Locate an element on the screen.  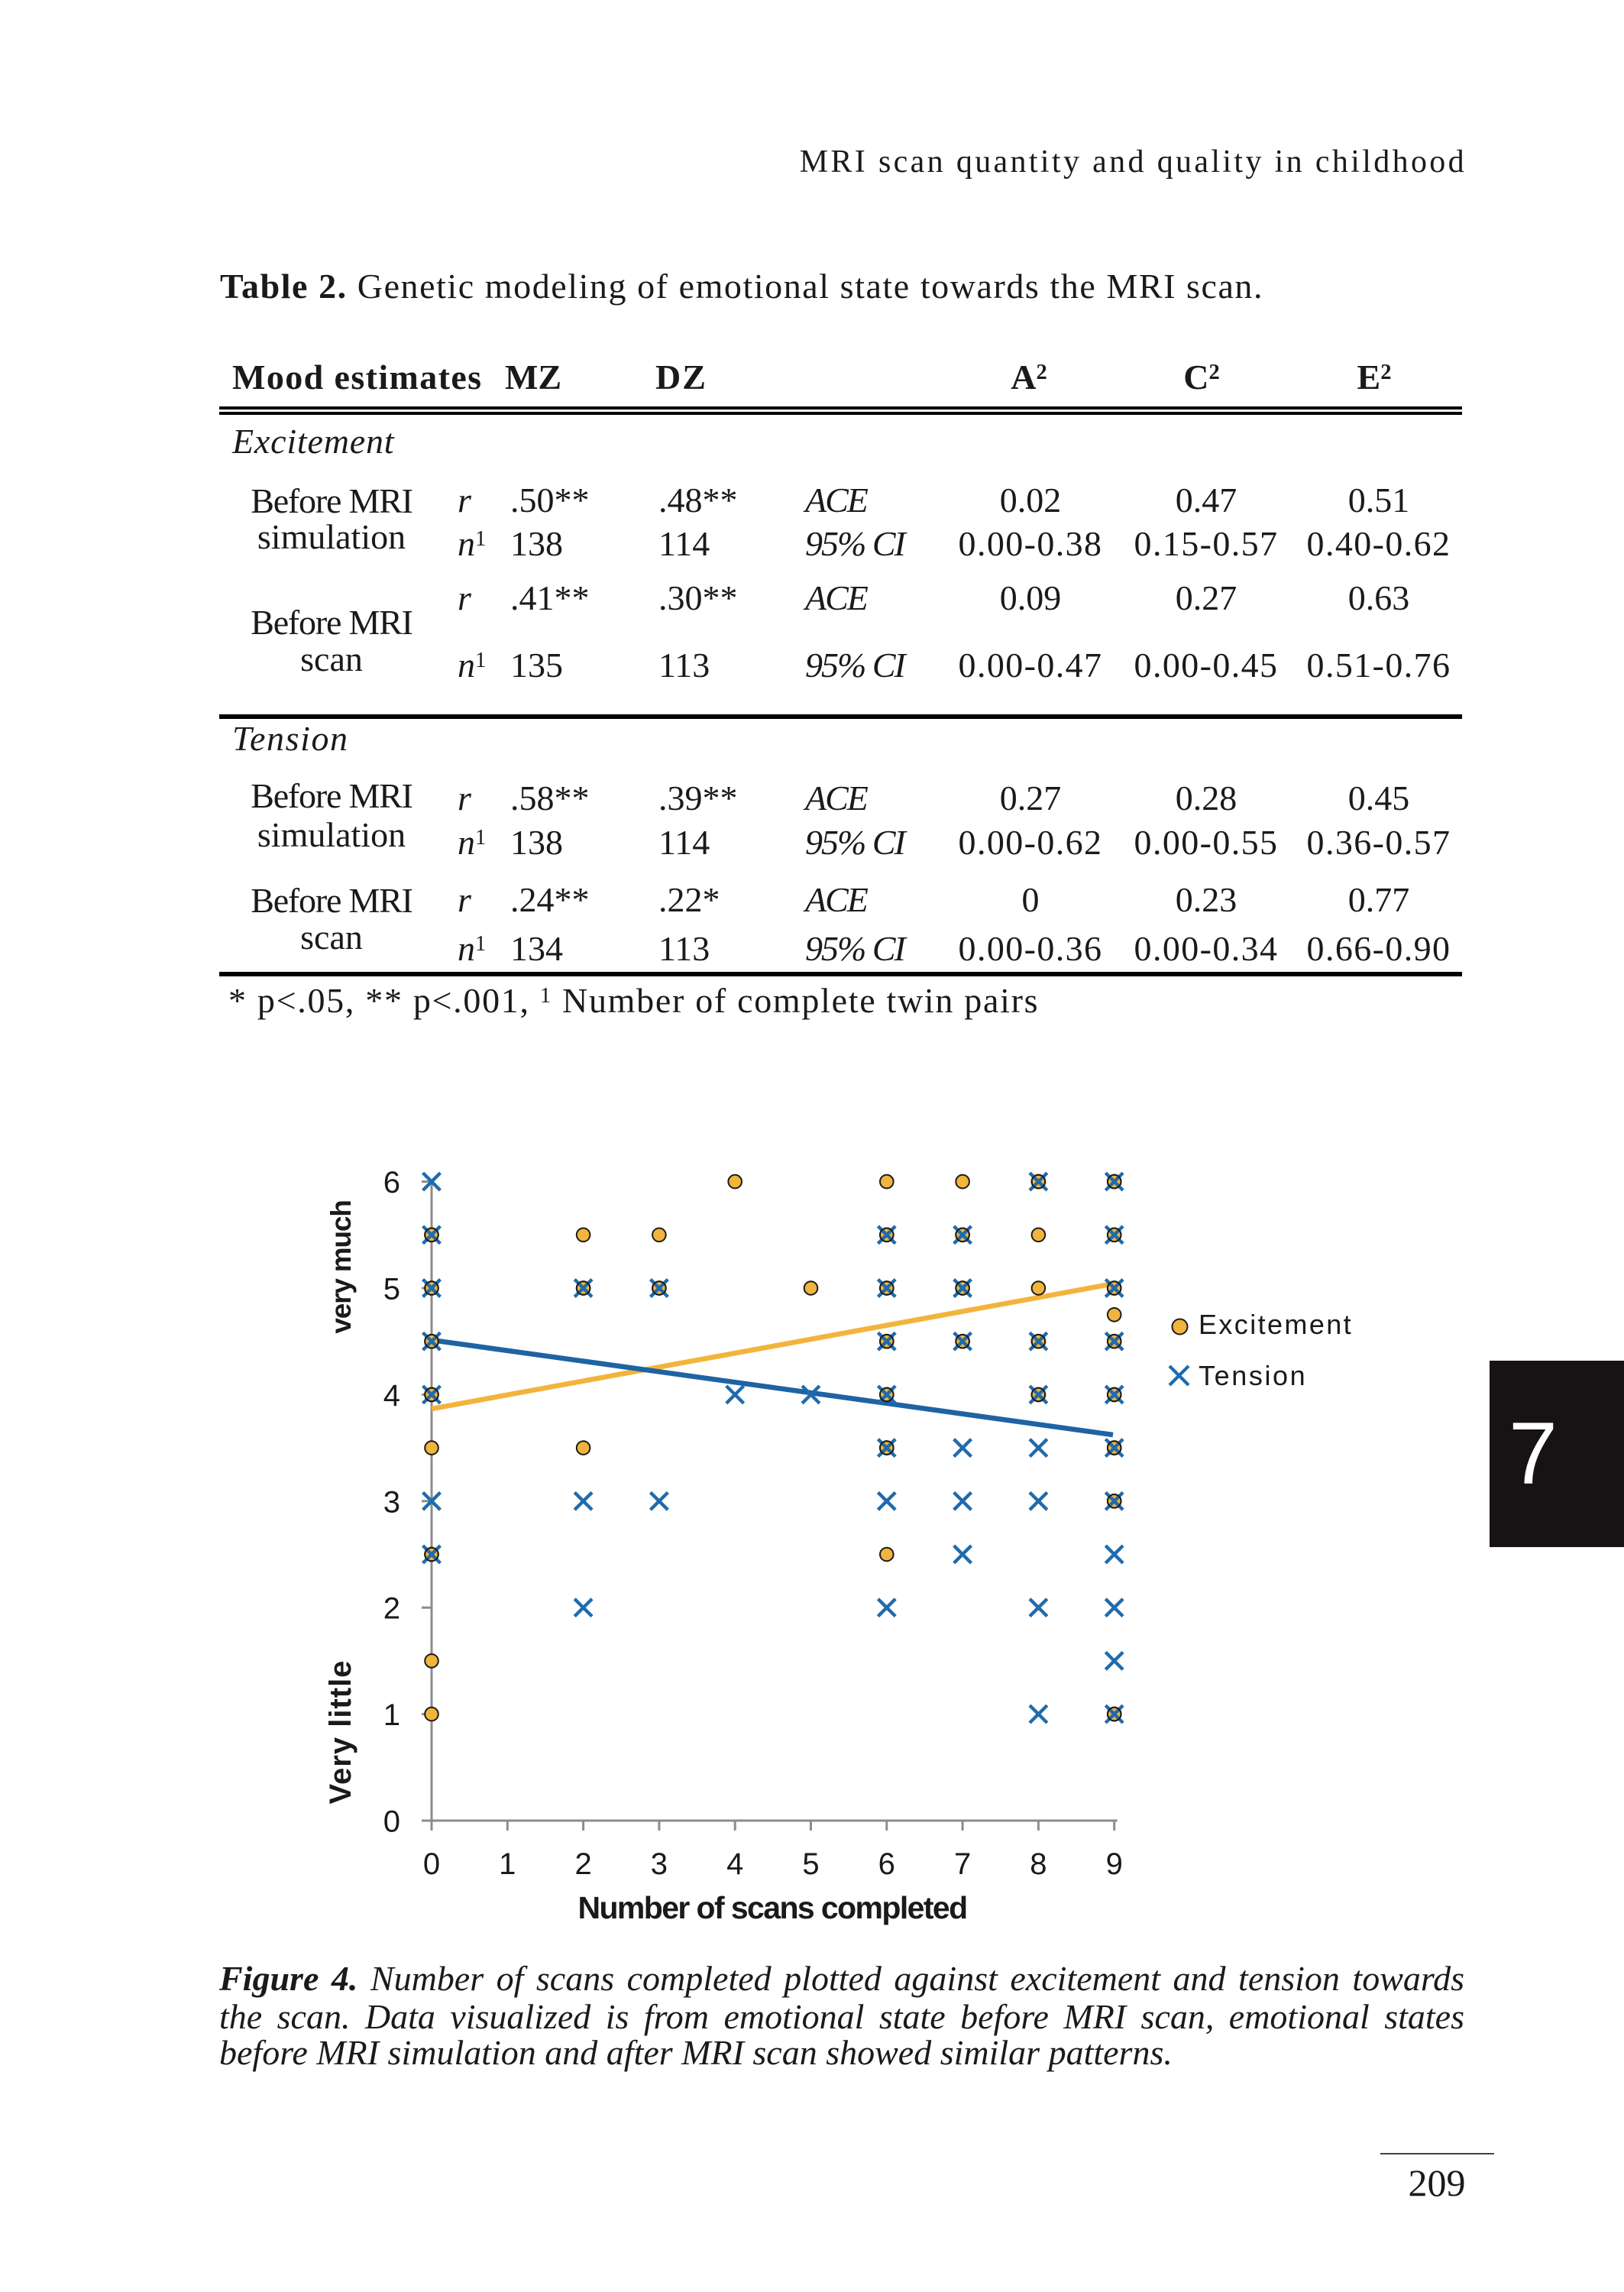
svg-text: Number of scans completed is located at coordinates (771, 1907).